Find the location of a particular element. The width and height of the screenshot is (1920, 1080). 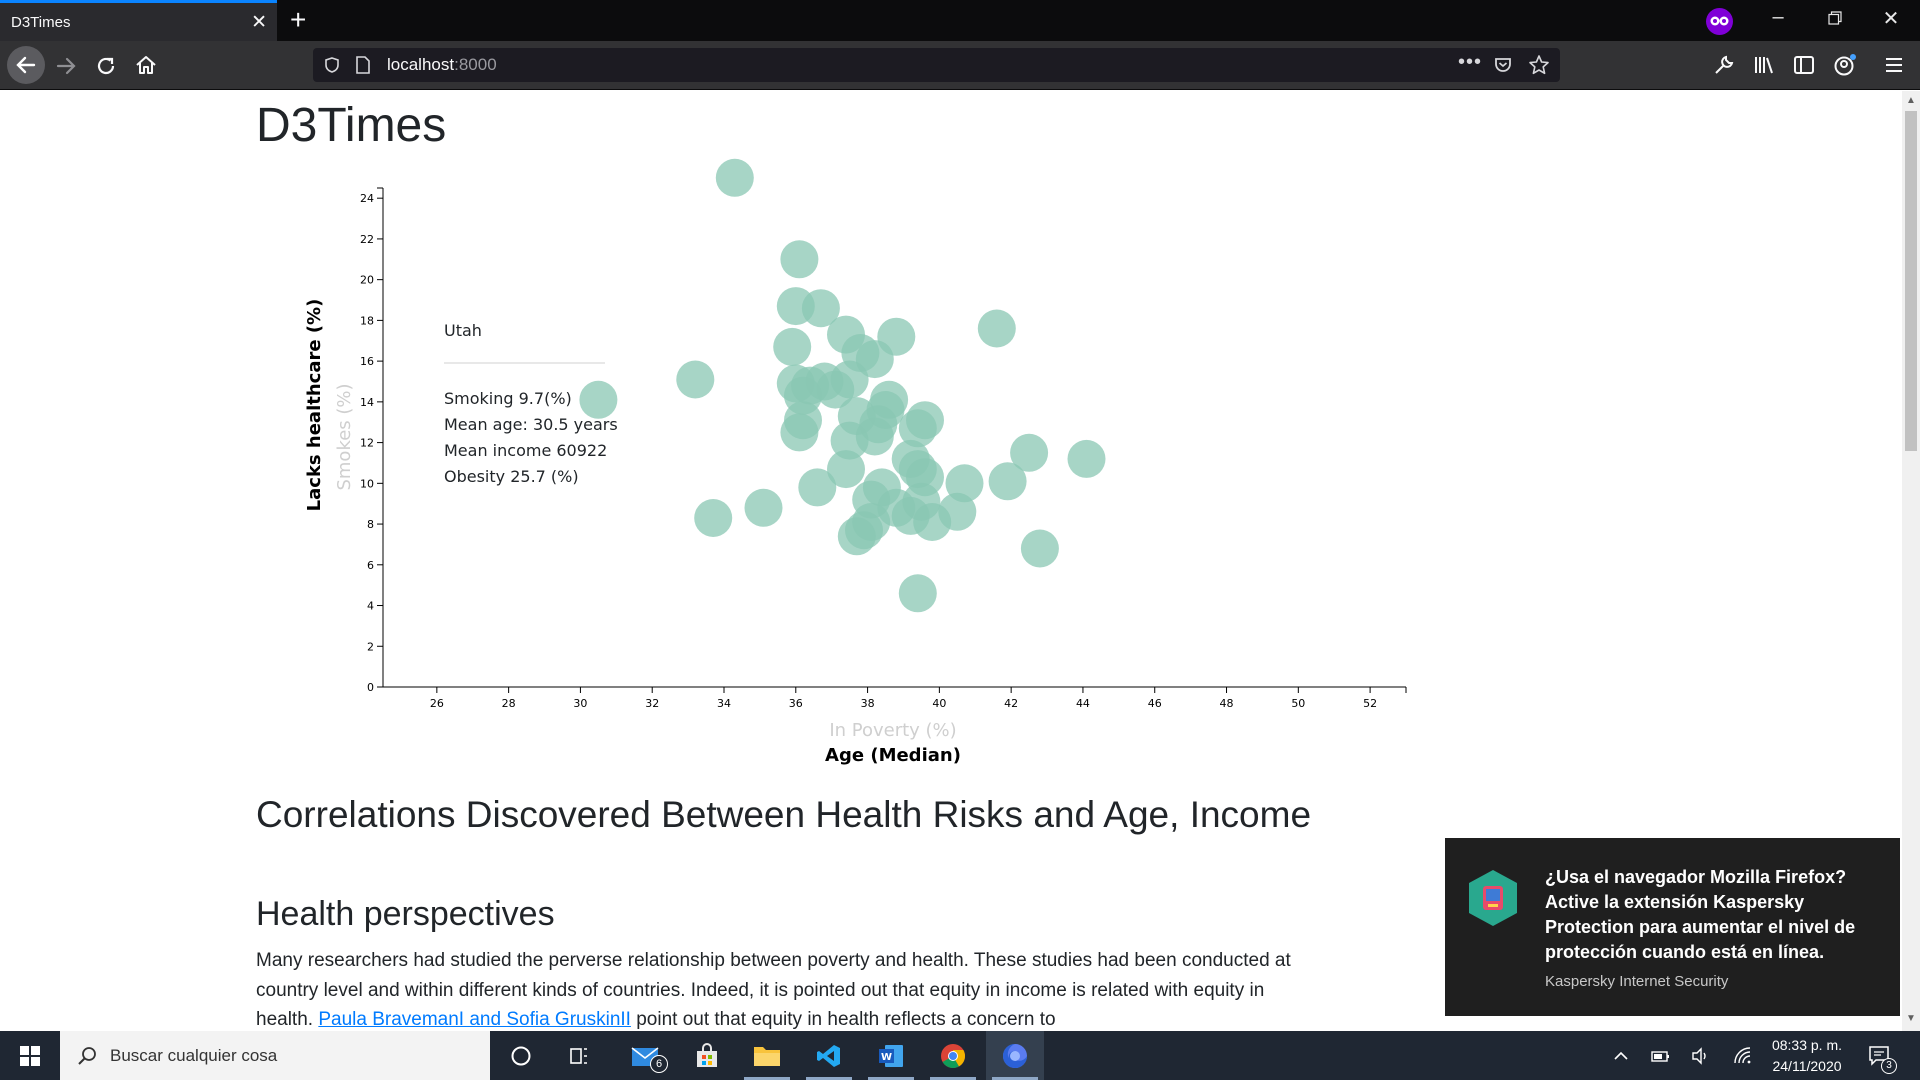

tooltip-state-name: Utah is located at coordinates (463, 330).